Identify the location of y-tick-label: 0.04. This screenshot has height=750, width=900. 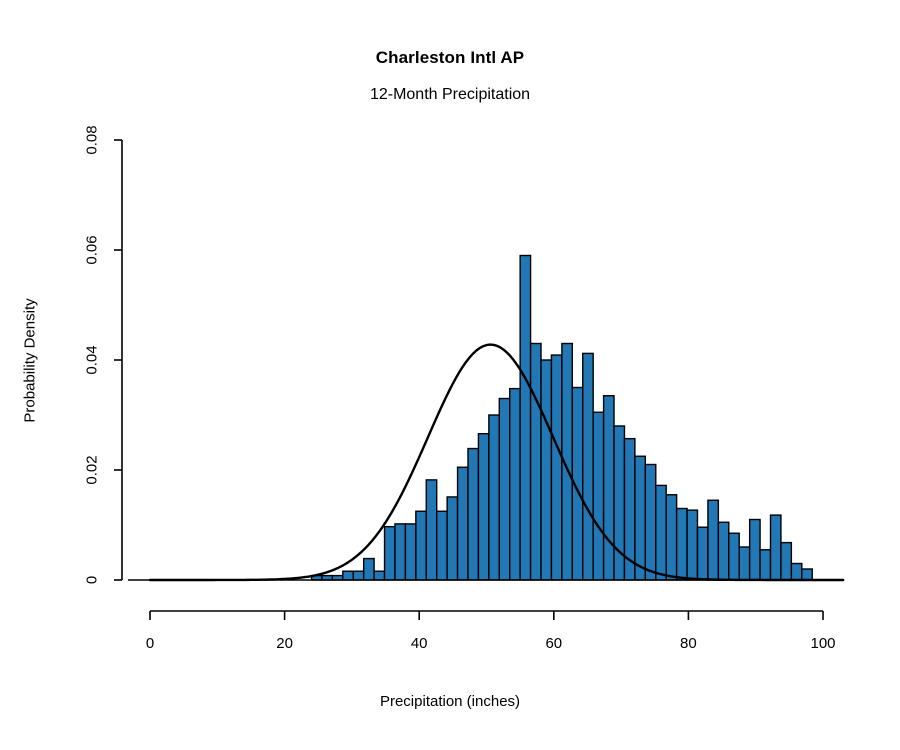
(92, 359).